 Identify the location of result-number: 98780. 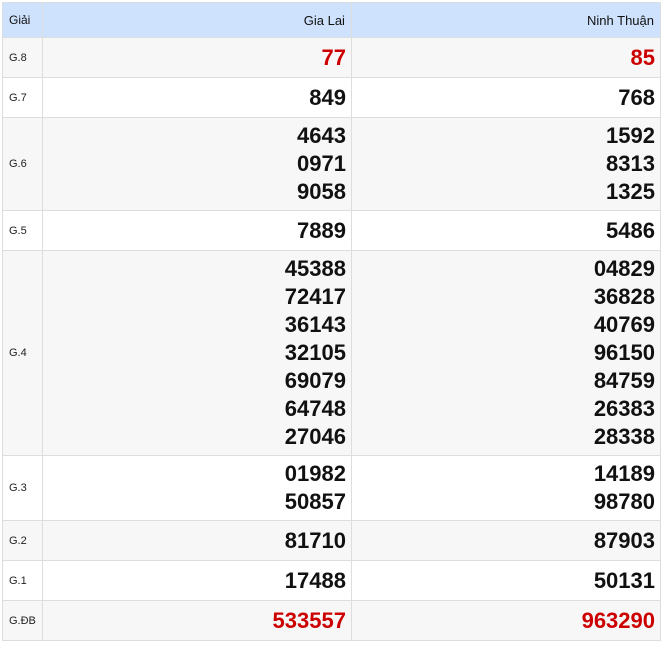
(624, 501).